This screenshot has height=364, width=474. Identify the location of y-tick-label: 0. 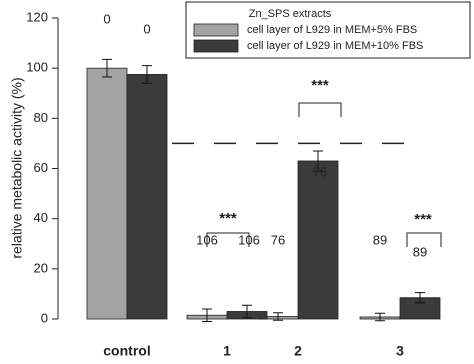
(44, 317).